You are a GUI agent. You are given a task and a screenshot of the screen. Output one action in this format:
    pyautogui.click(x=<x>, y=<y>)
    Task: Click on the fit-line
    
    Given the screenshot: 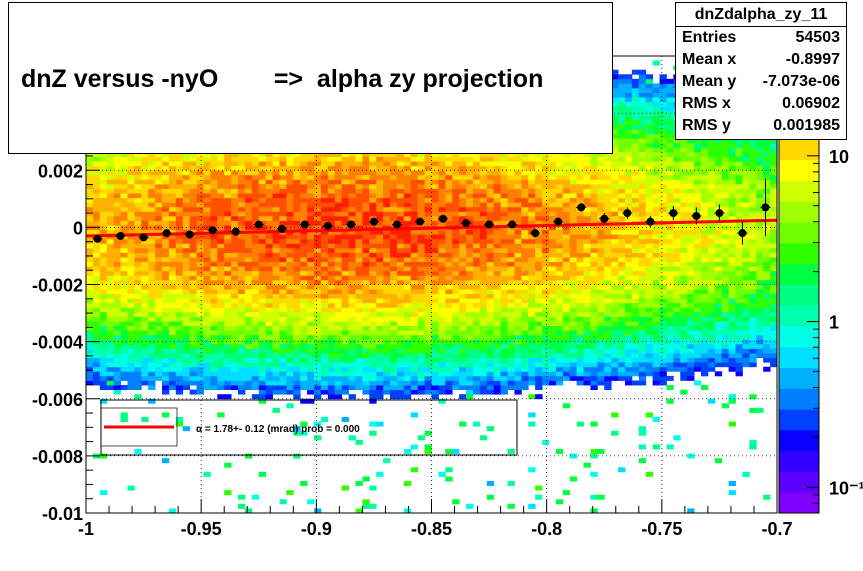 What is the action you would take?
    pyautogui.click(x=431, y=228)
    